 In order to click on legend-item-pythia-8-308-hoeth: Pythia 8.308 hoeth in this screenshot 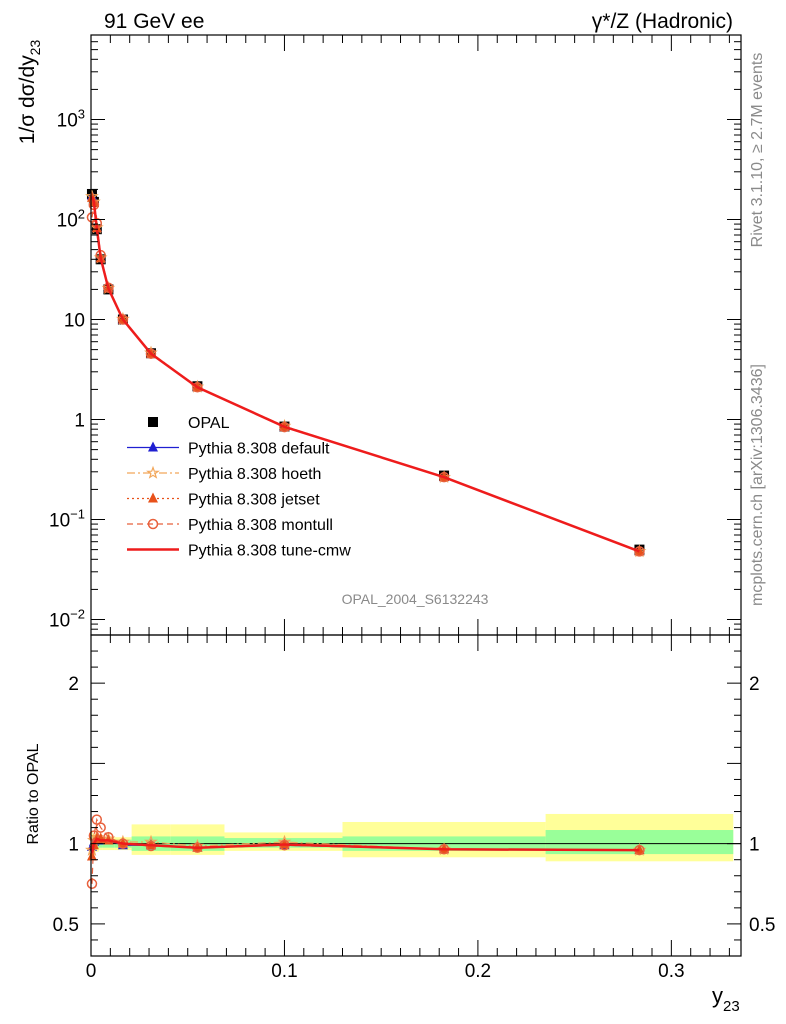, I will do `click(224, 474)`.